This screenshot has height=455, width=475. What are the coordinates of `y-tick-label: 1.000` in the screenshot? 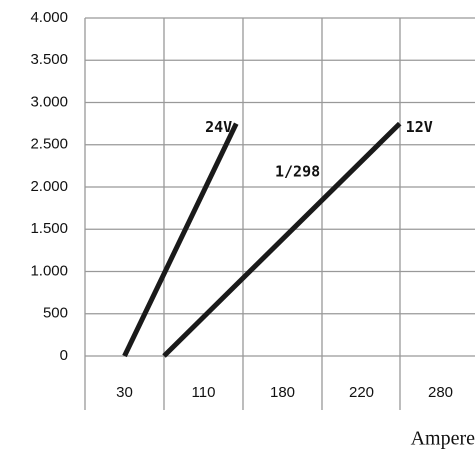 It's located at (49, 270).